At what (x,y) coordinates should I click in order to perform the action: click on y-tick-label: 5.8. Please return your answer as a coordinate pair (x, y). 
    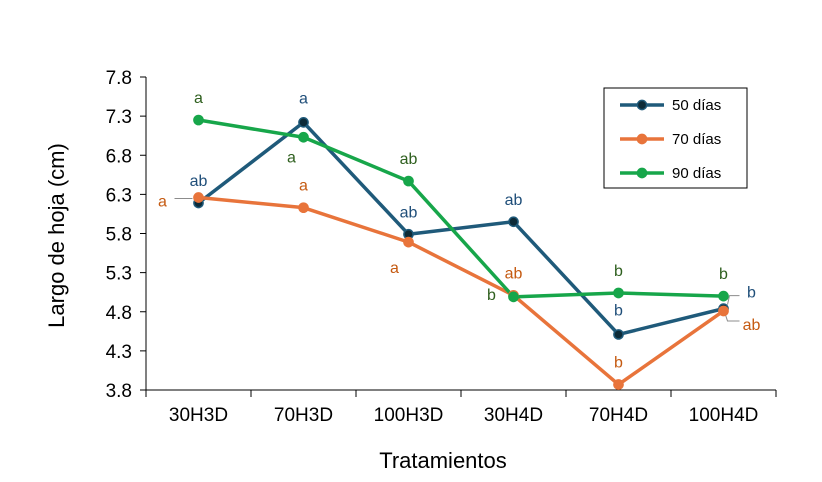
    Looking at the image, I should click on (119, 235).